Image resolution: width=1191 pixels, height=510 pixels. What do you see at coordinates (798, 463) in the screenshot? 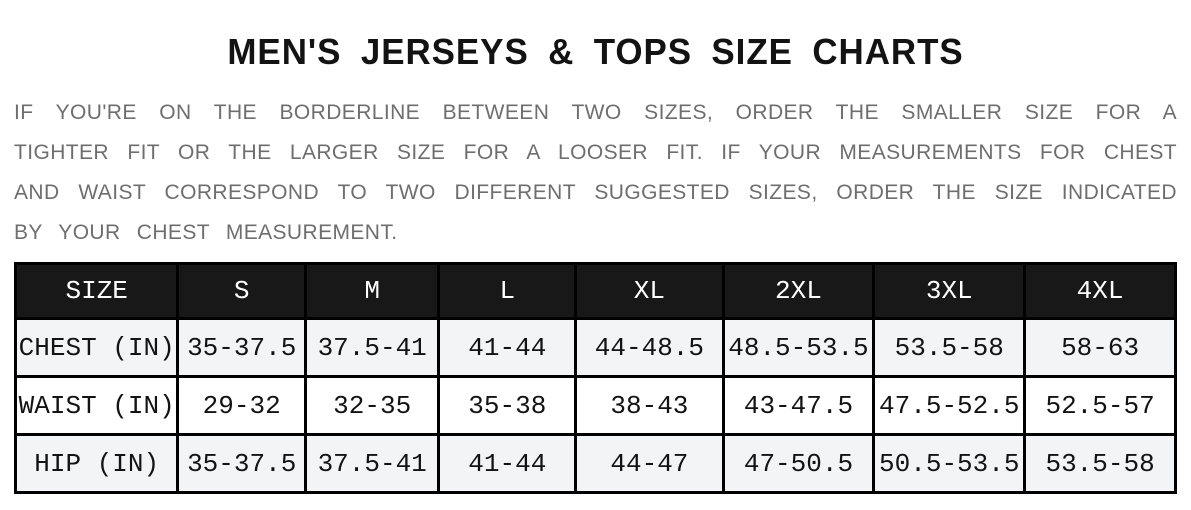
I see `size-cell: 47-50.5` at bounding box center [798, 463].